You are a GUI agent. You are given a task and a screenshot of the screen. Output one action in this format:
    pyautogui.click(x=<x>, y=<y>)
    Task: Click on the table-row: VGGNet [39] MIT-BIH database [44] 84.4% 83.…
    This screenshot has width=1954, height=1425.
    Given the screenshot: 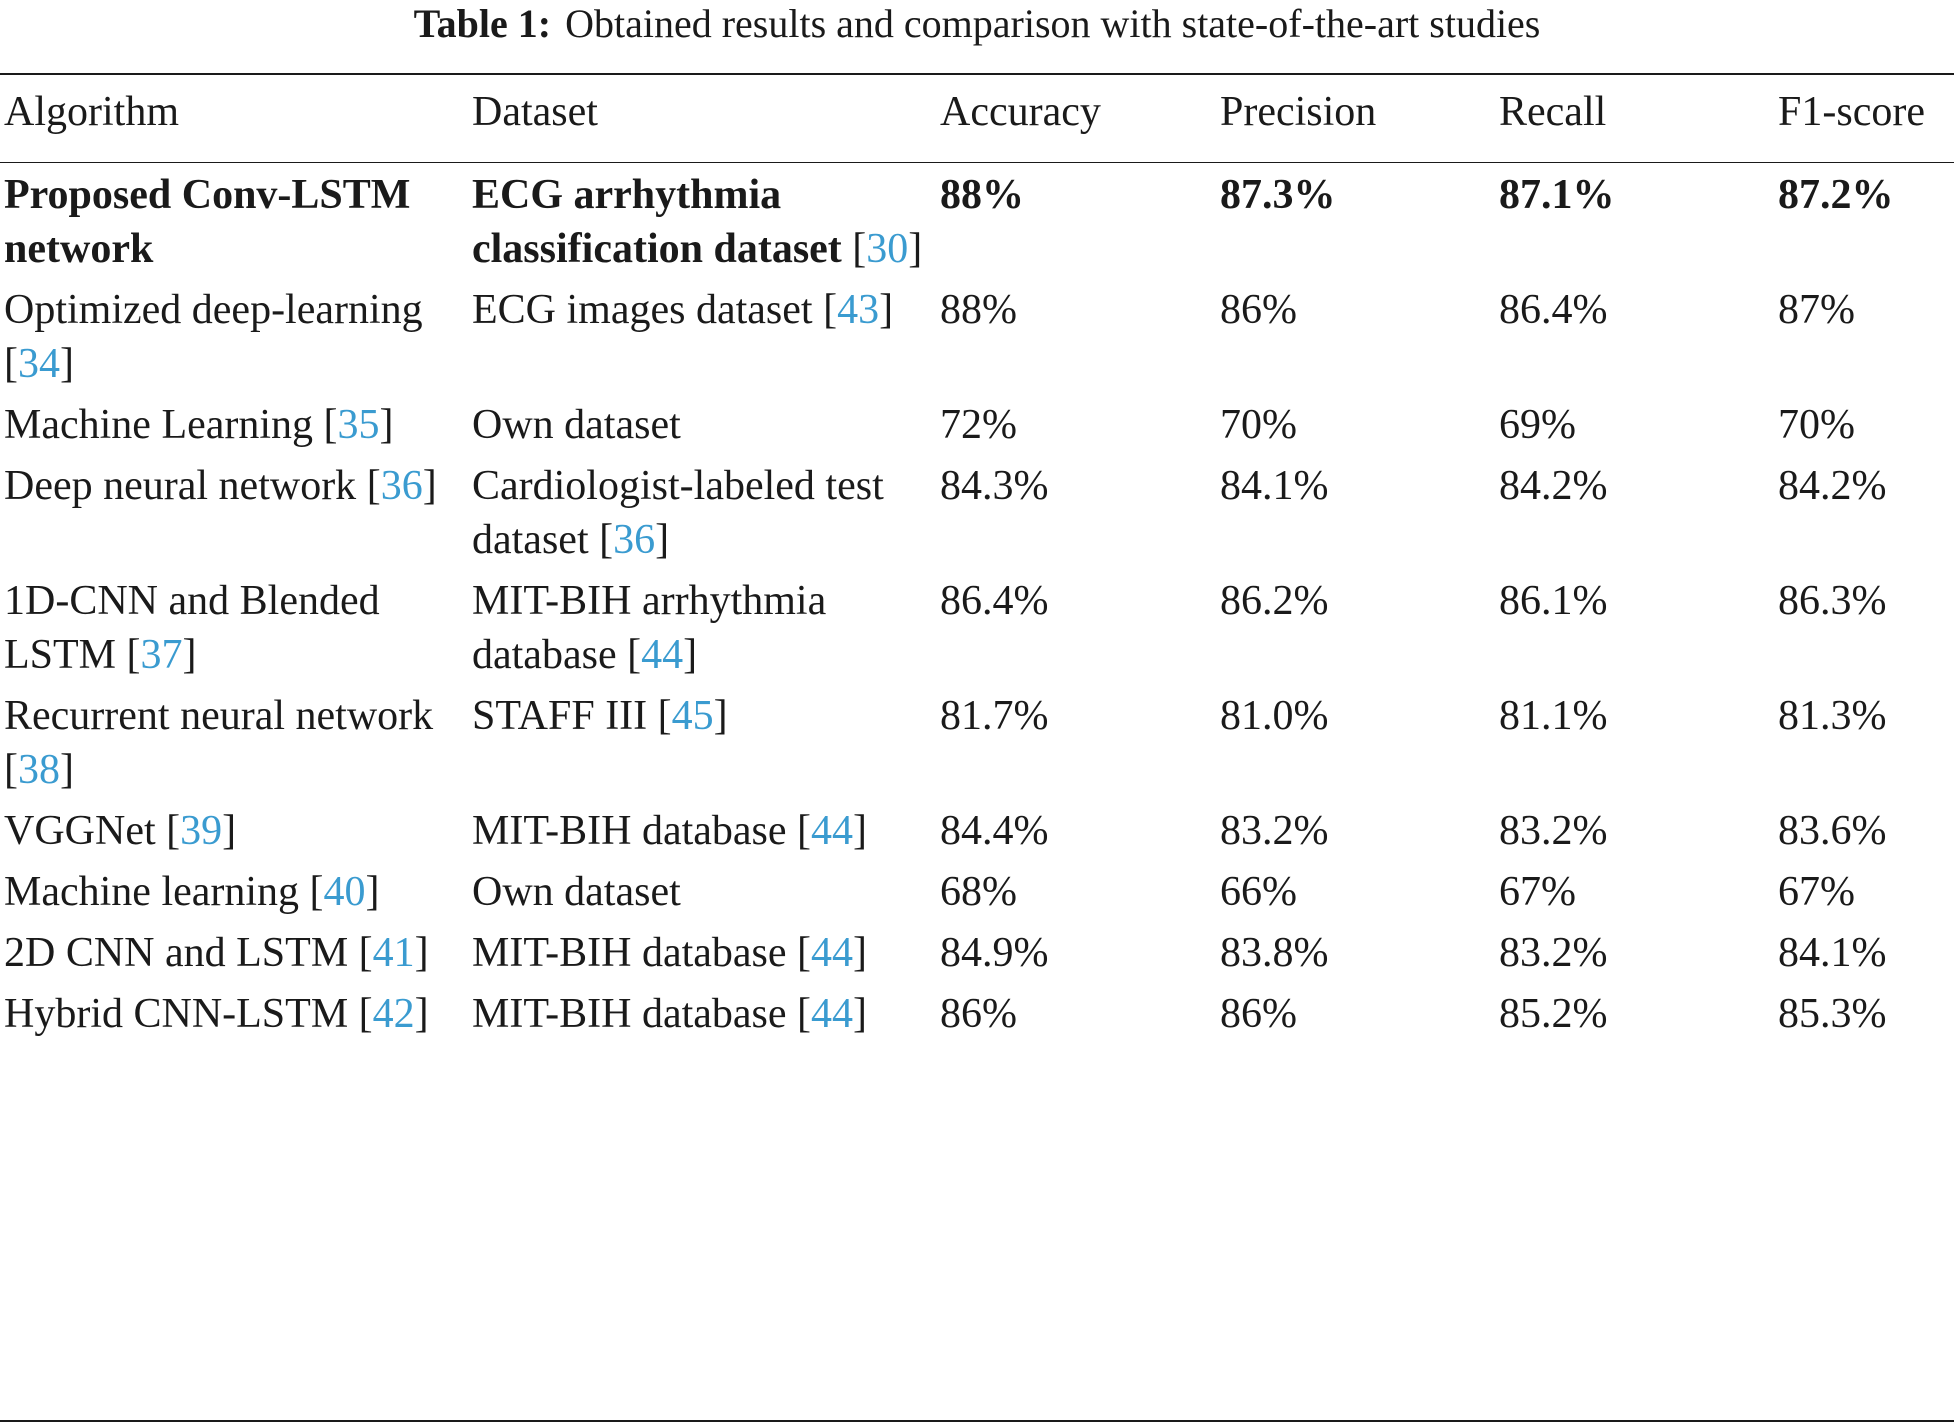 What is the action you would take?
    pyautogui.click(x=977, y=834)
    